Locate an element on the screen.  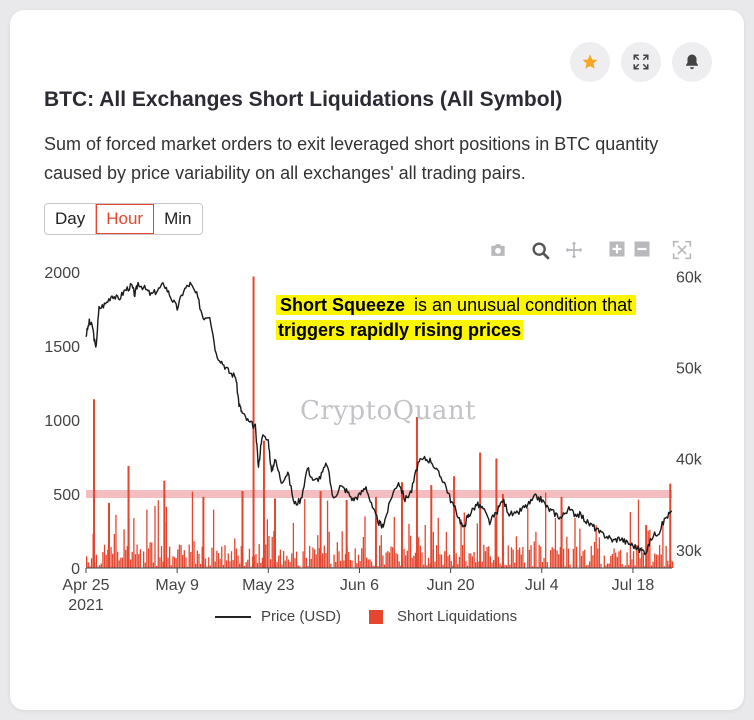
favorite-button is located at coordinates (590, 62).